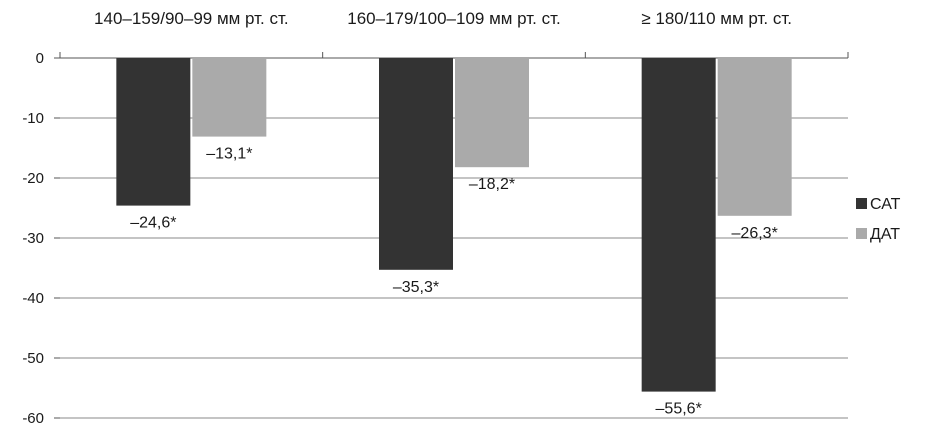 This screenshot has height=430, width=942. What do you see at coordinates (33, 418) in the screenshot?
I see `y-tick-label: -60` at bounding box center [33, 418].